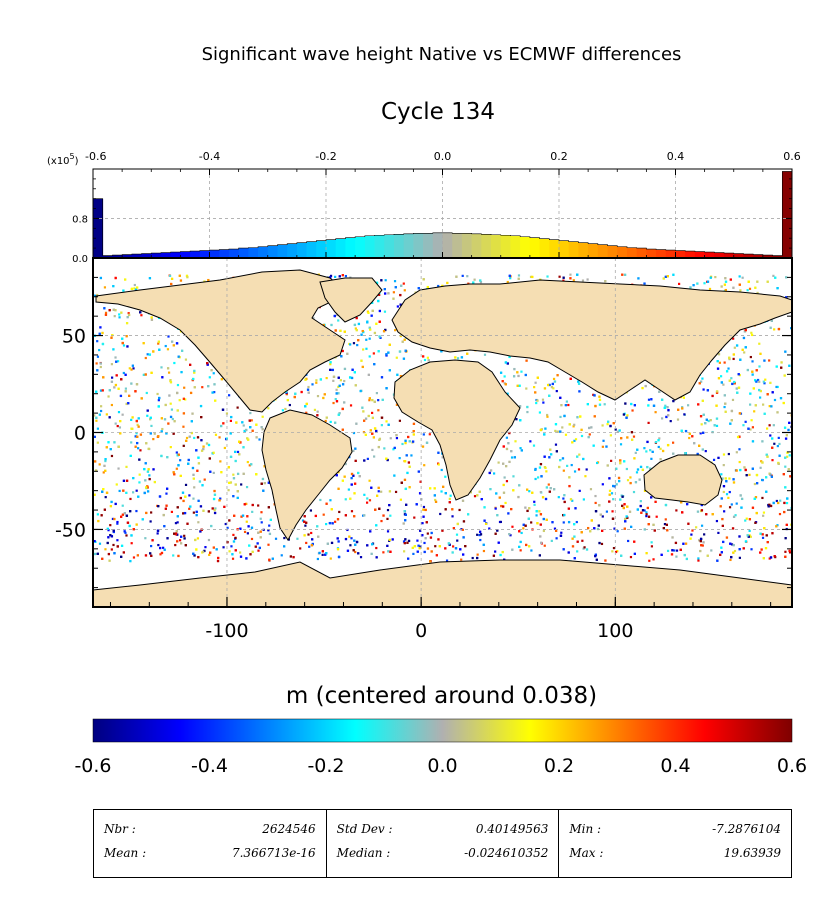 Image resolution: width=833 pixels, height=900 pixels. What do you see at coordinates (80, 219) in the screenshot?
I see `histogram-y-tick-label: 0.8` at bounding box center [80, 219].